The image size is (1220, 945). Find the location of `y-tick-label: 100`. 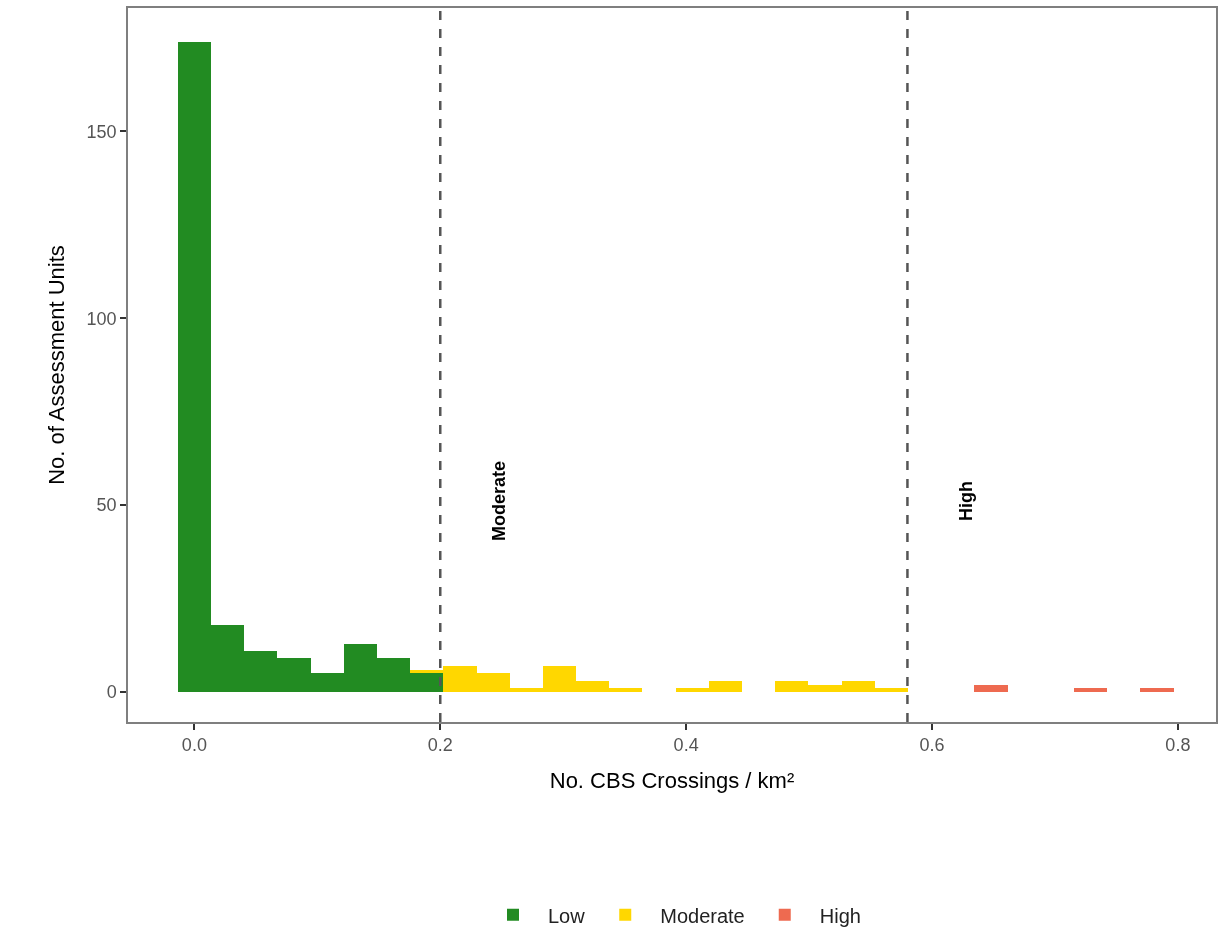

y-tick-label: 100 is located at coordinates (101, 318).